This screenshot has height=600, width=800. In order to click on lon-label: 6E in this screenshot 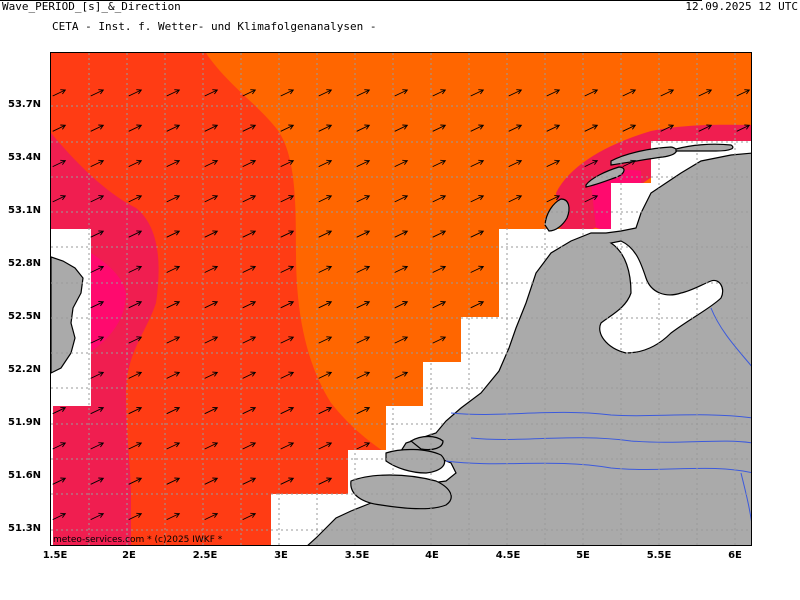, I will do `click(735, 555)`.